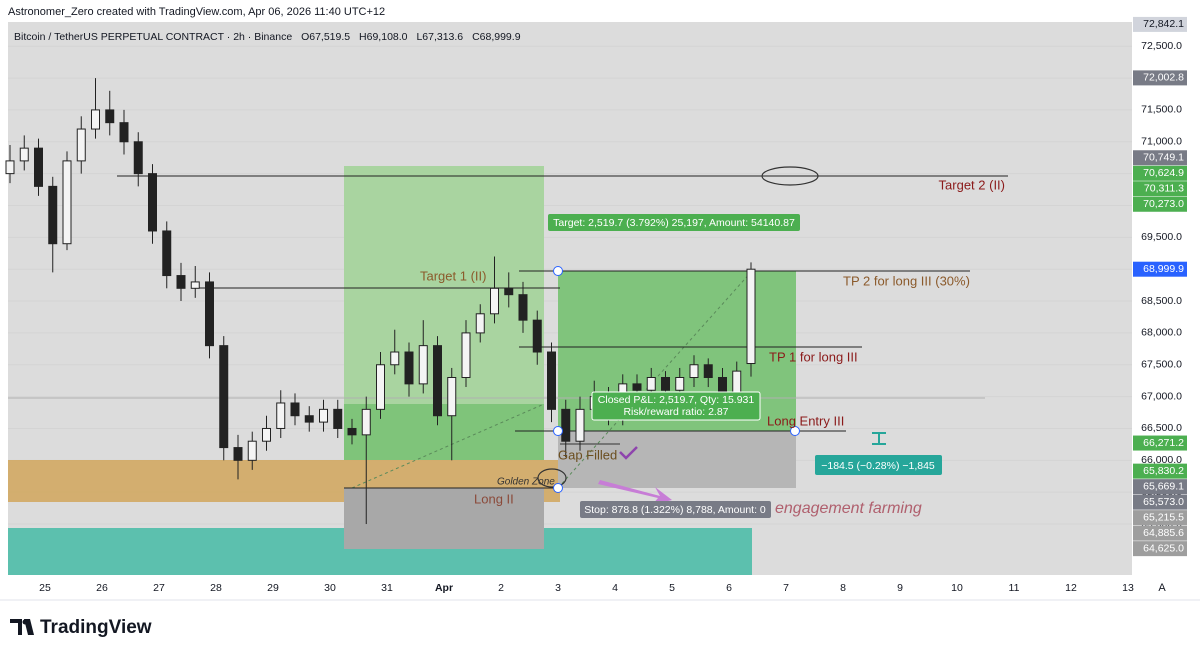  Describe the element at coordinates (558, 588) in the screenshot. I see `time-tick-label: 3` at that location.